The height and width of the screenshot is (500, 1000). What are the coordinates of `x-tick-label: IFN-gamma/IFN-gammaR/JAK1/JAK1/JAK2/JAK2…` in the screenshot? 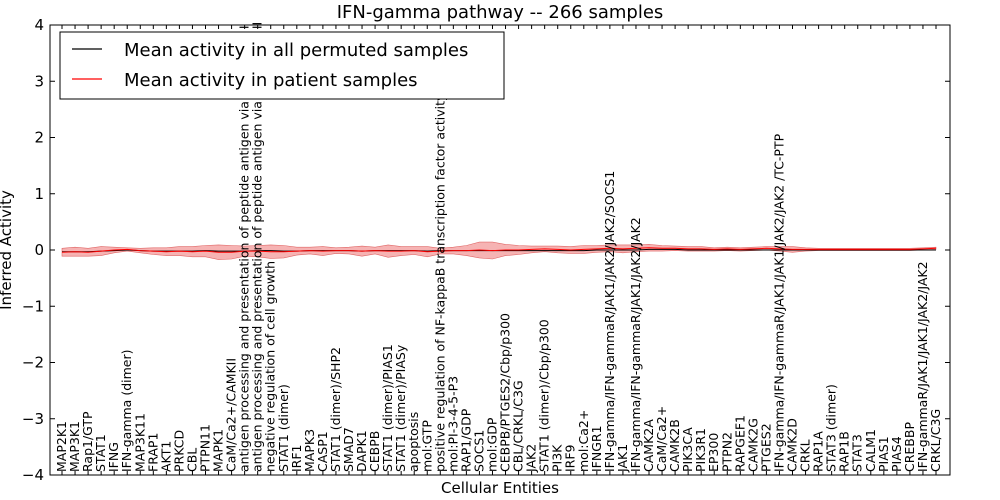 It's located at (779, 302).